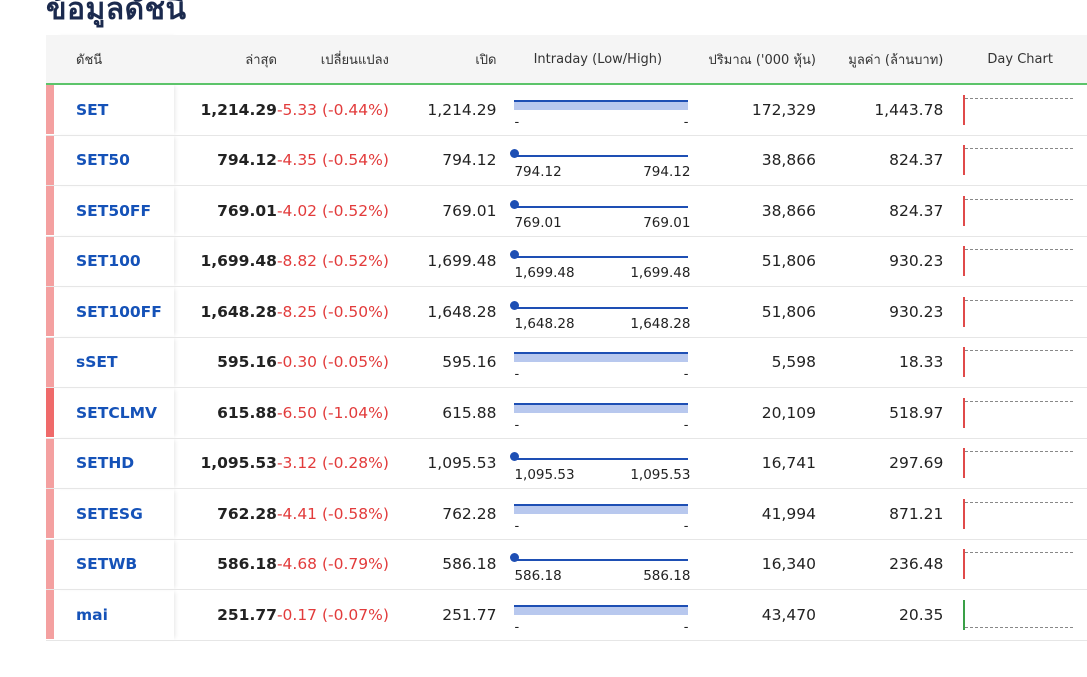 This screenshot has height=677, width=1087. I want to click on price-change: -8.82 (-0.52%), so click(343, 261).